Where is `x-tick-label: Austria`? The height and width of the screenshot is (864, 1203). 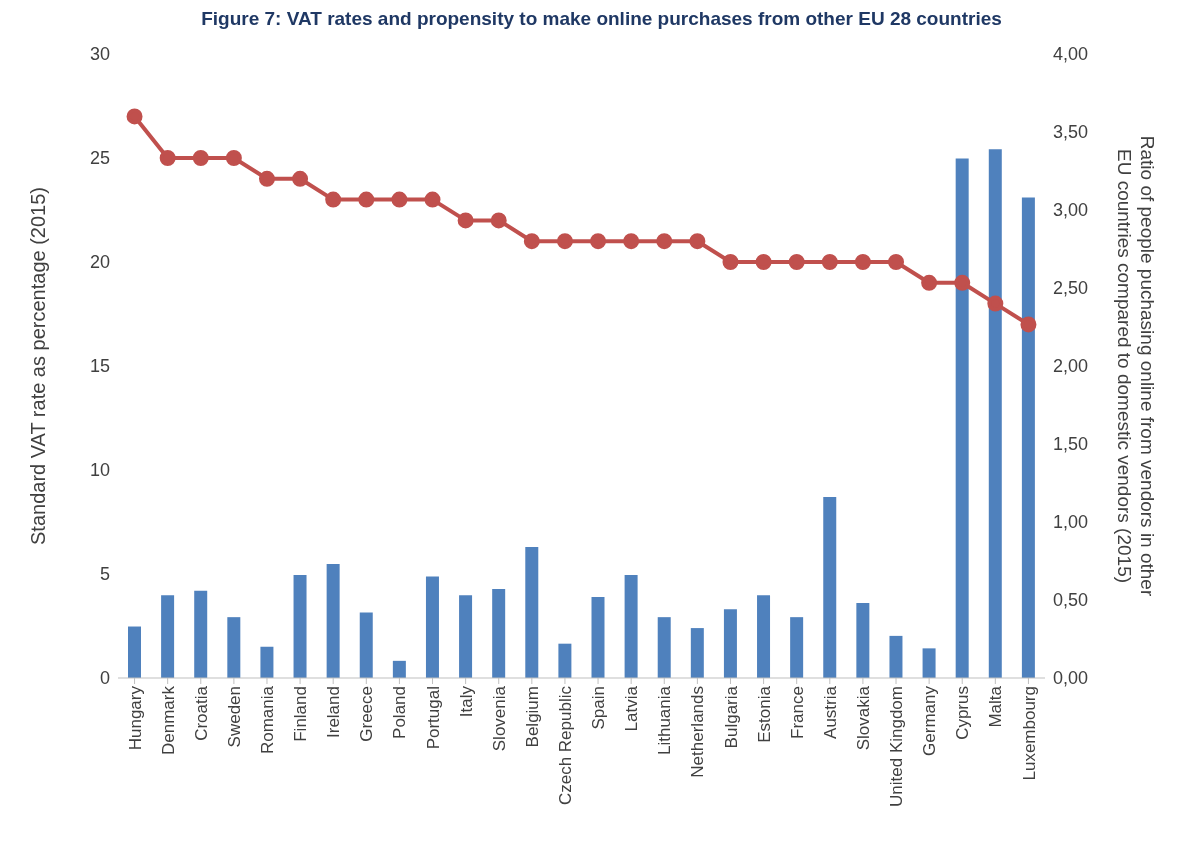 x-tick-label: Austria is located at coordinates (830, 712).